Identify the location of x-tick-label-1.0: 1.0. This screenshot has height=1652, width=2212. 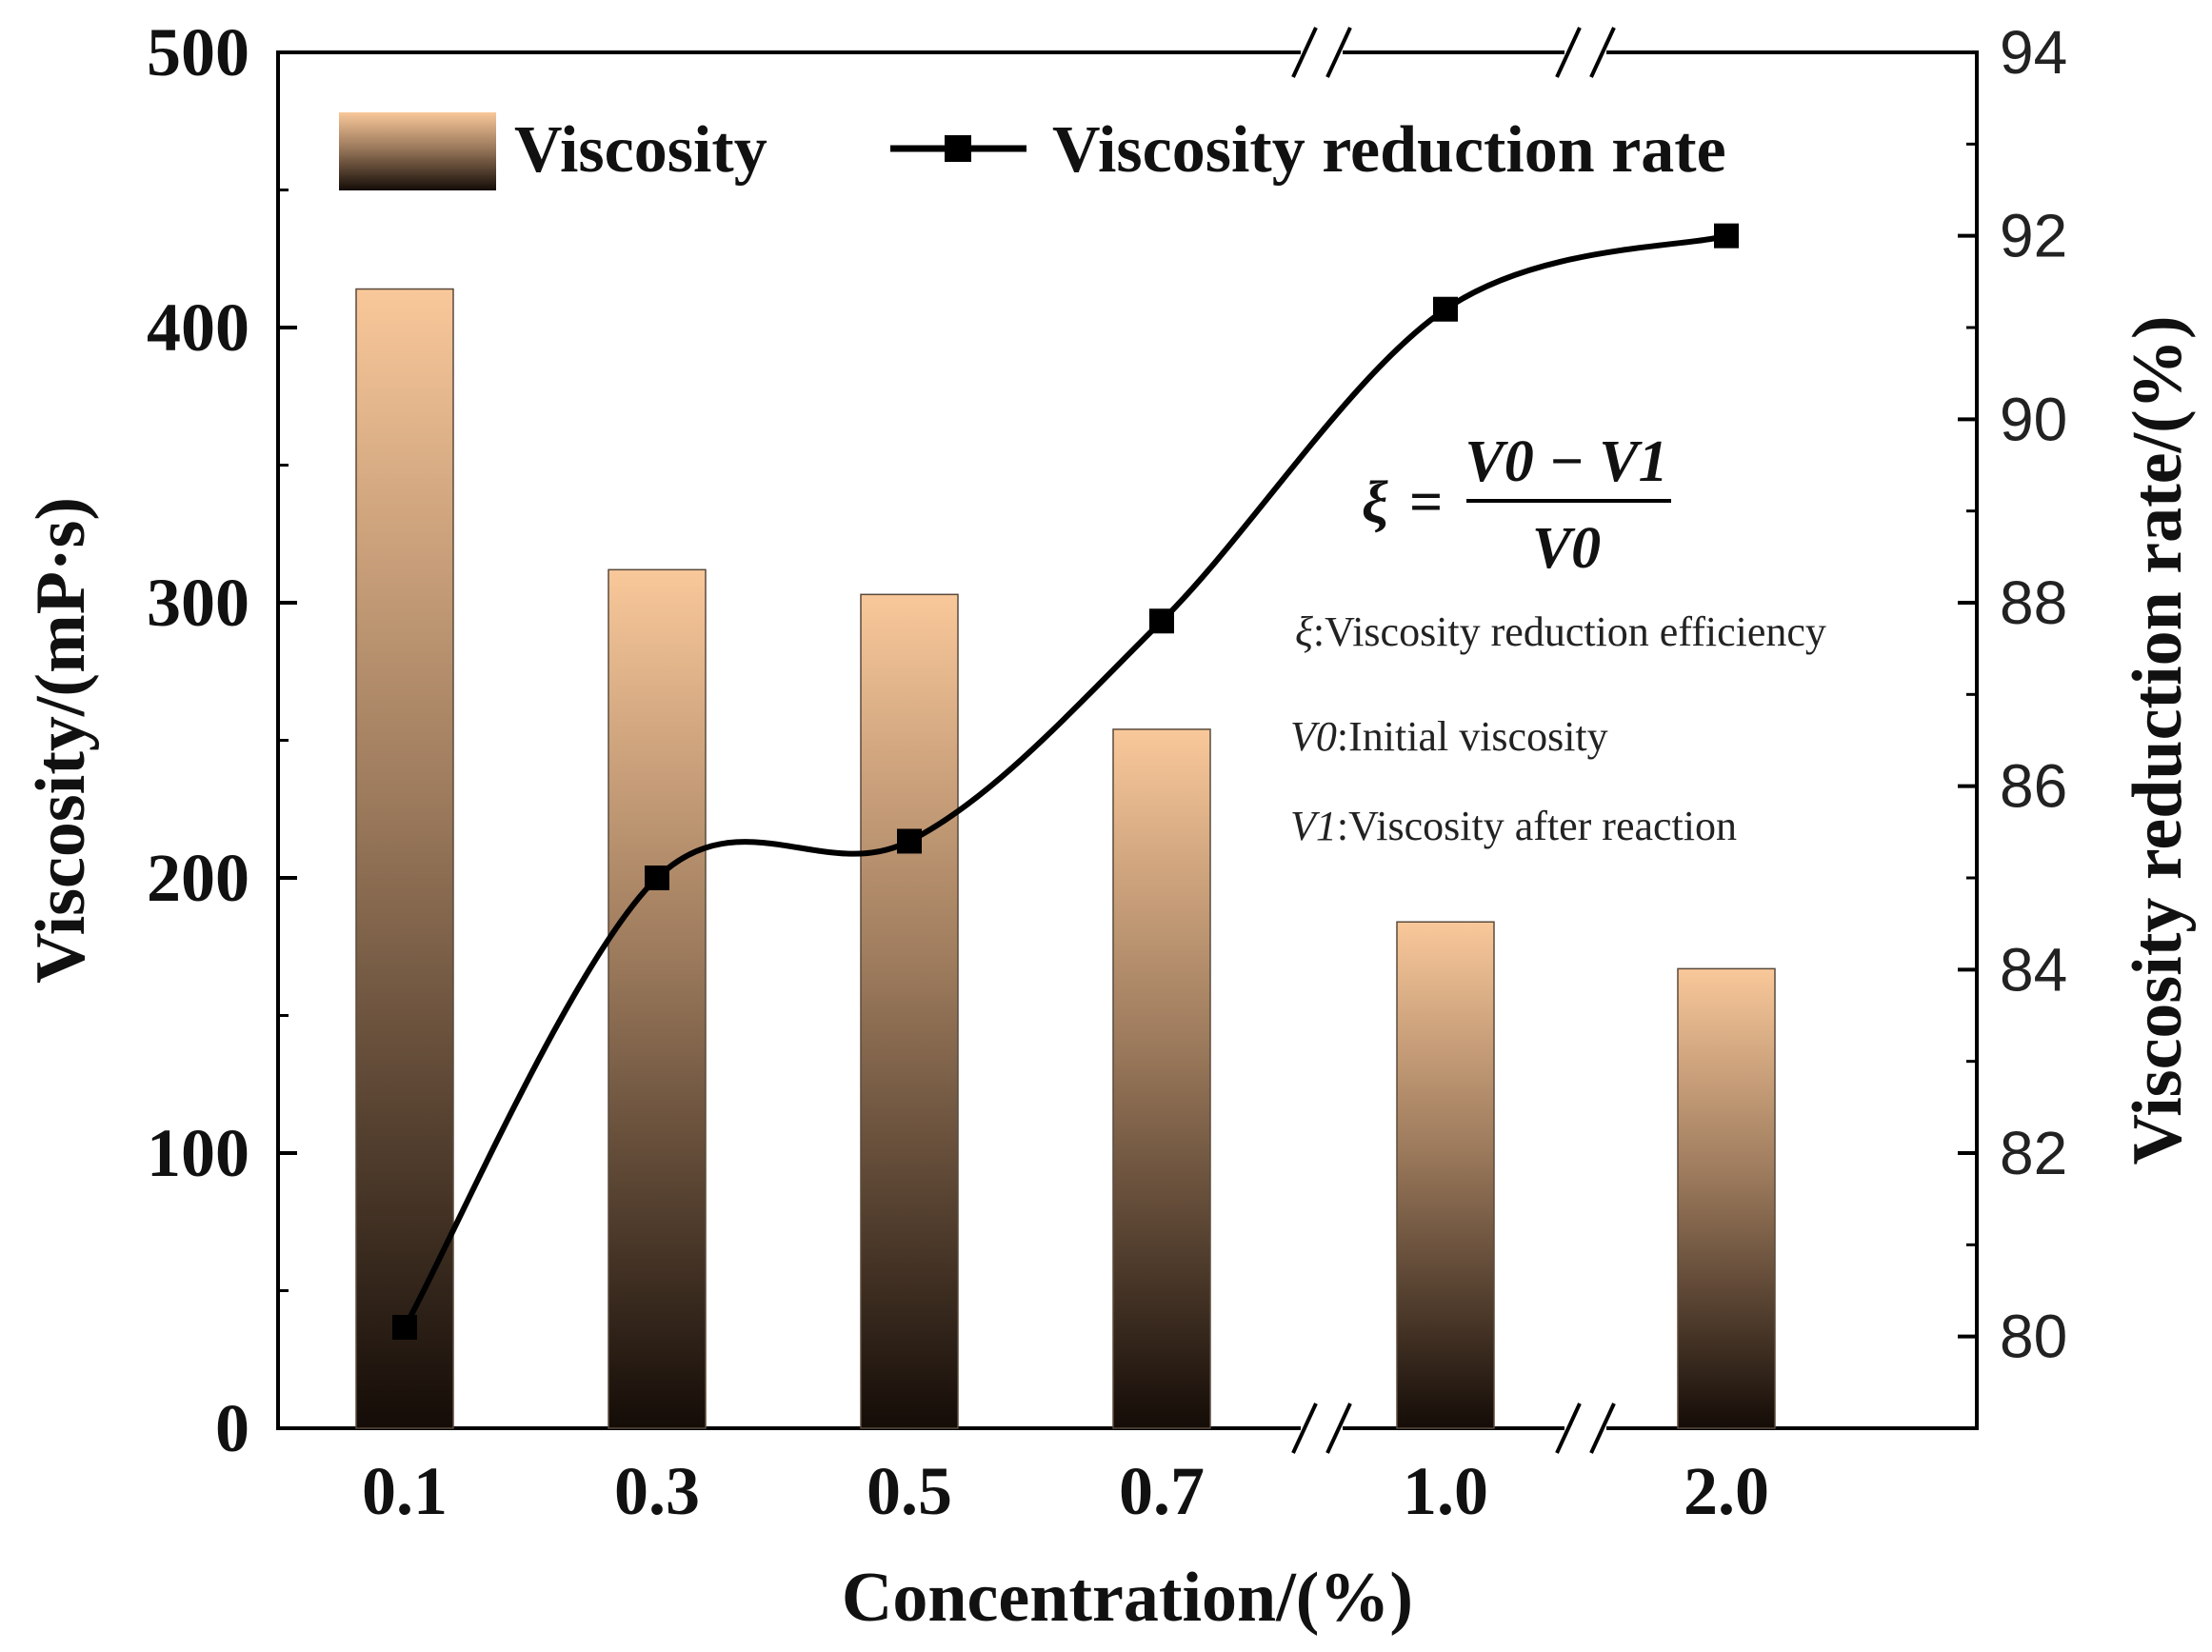
(1445, 1491).